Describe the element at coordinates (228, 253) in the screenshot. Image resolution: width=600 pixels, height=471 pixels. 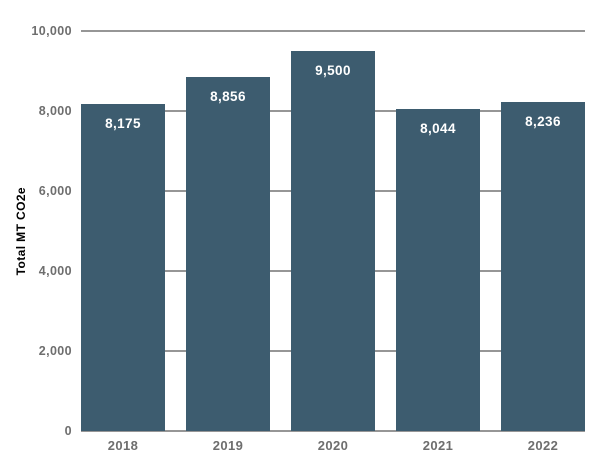
I see `bar-2019: 8,856` at that location.